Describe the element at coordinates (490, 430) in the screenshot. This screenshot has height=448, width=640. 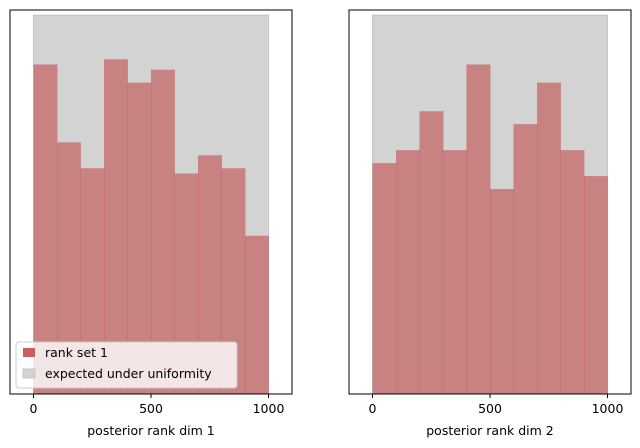
I see `x-axis-label: posterior rank dim 2` at that location.